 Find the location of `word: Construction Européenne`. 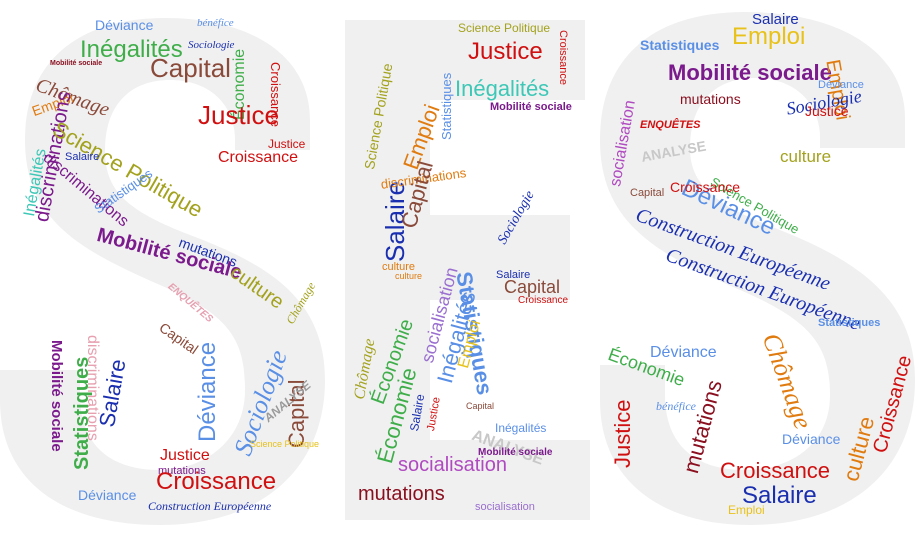

word: Construction Européenne is located at coordinates (210, 506).